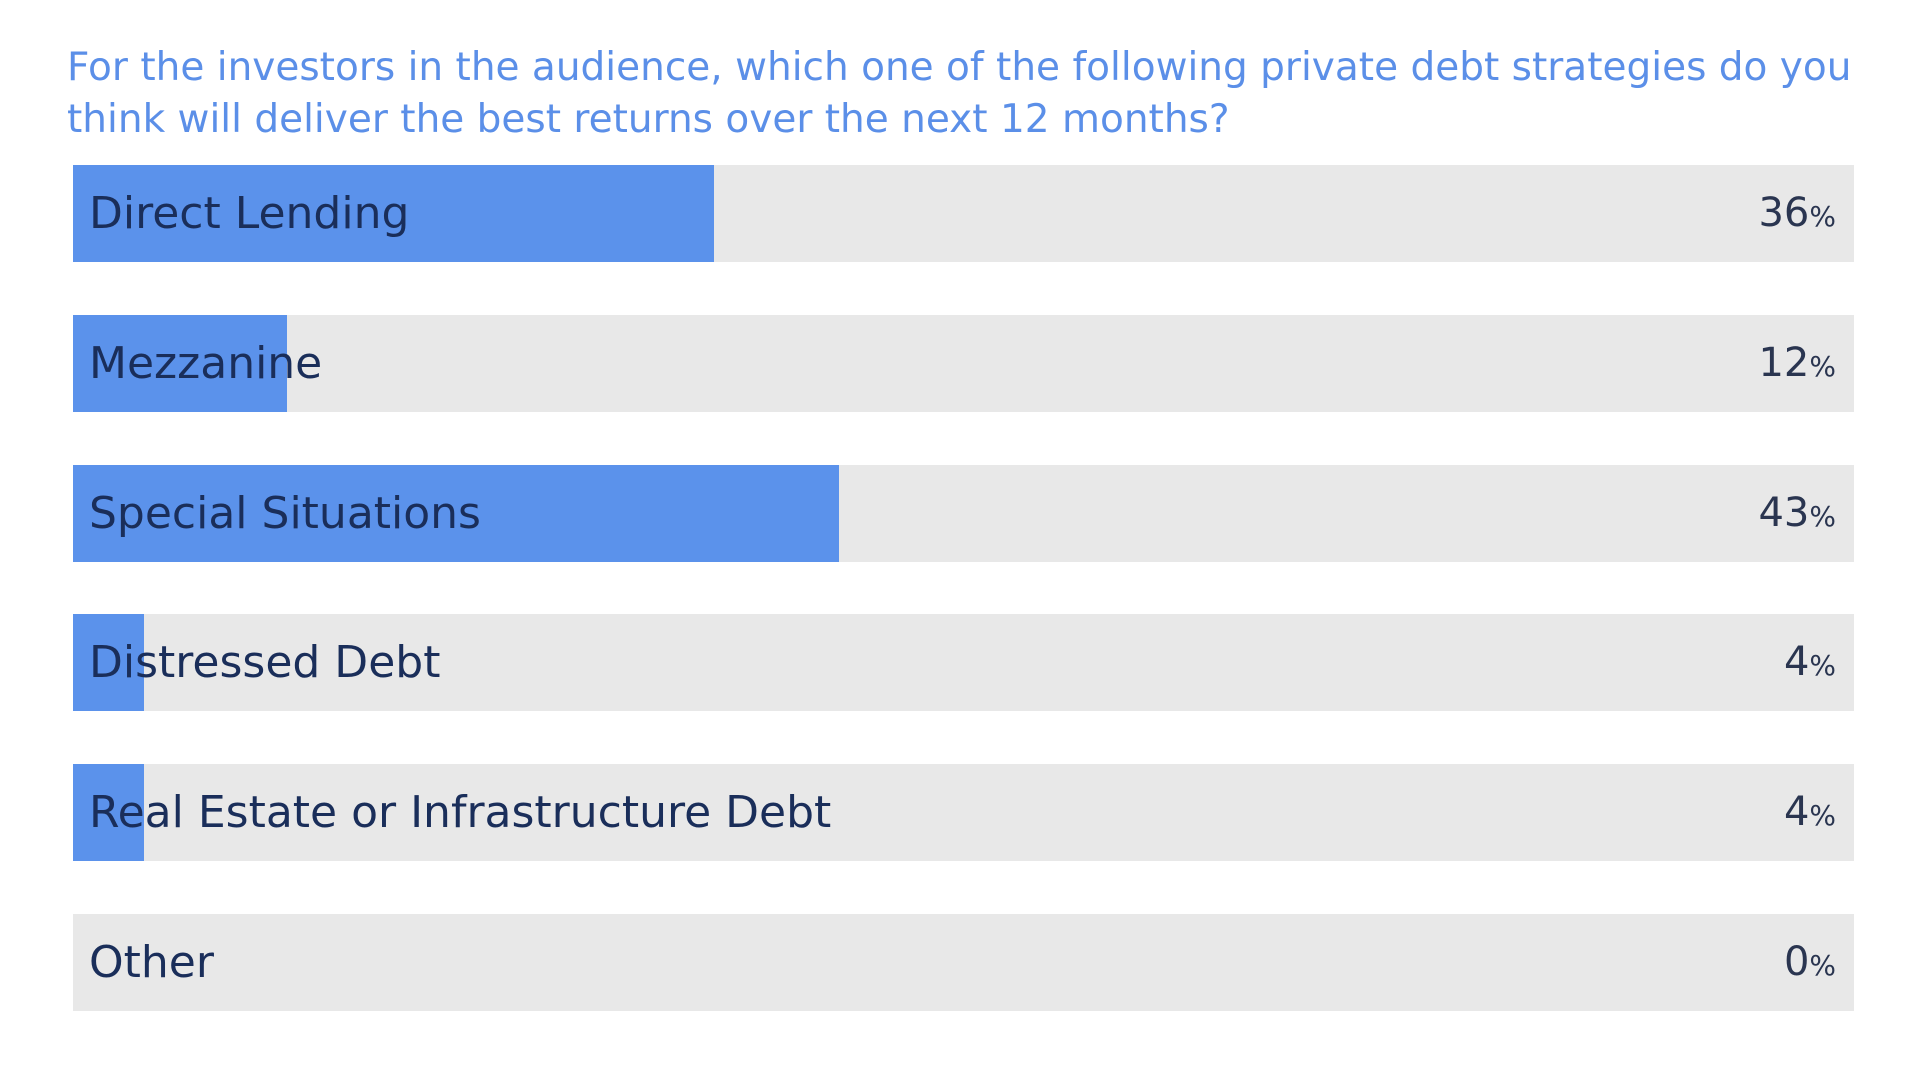 This screenshot has width=1920, height=1080. I want to click on value-label: 36%, so click(1797, 213).